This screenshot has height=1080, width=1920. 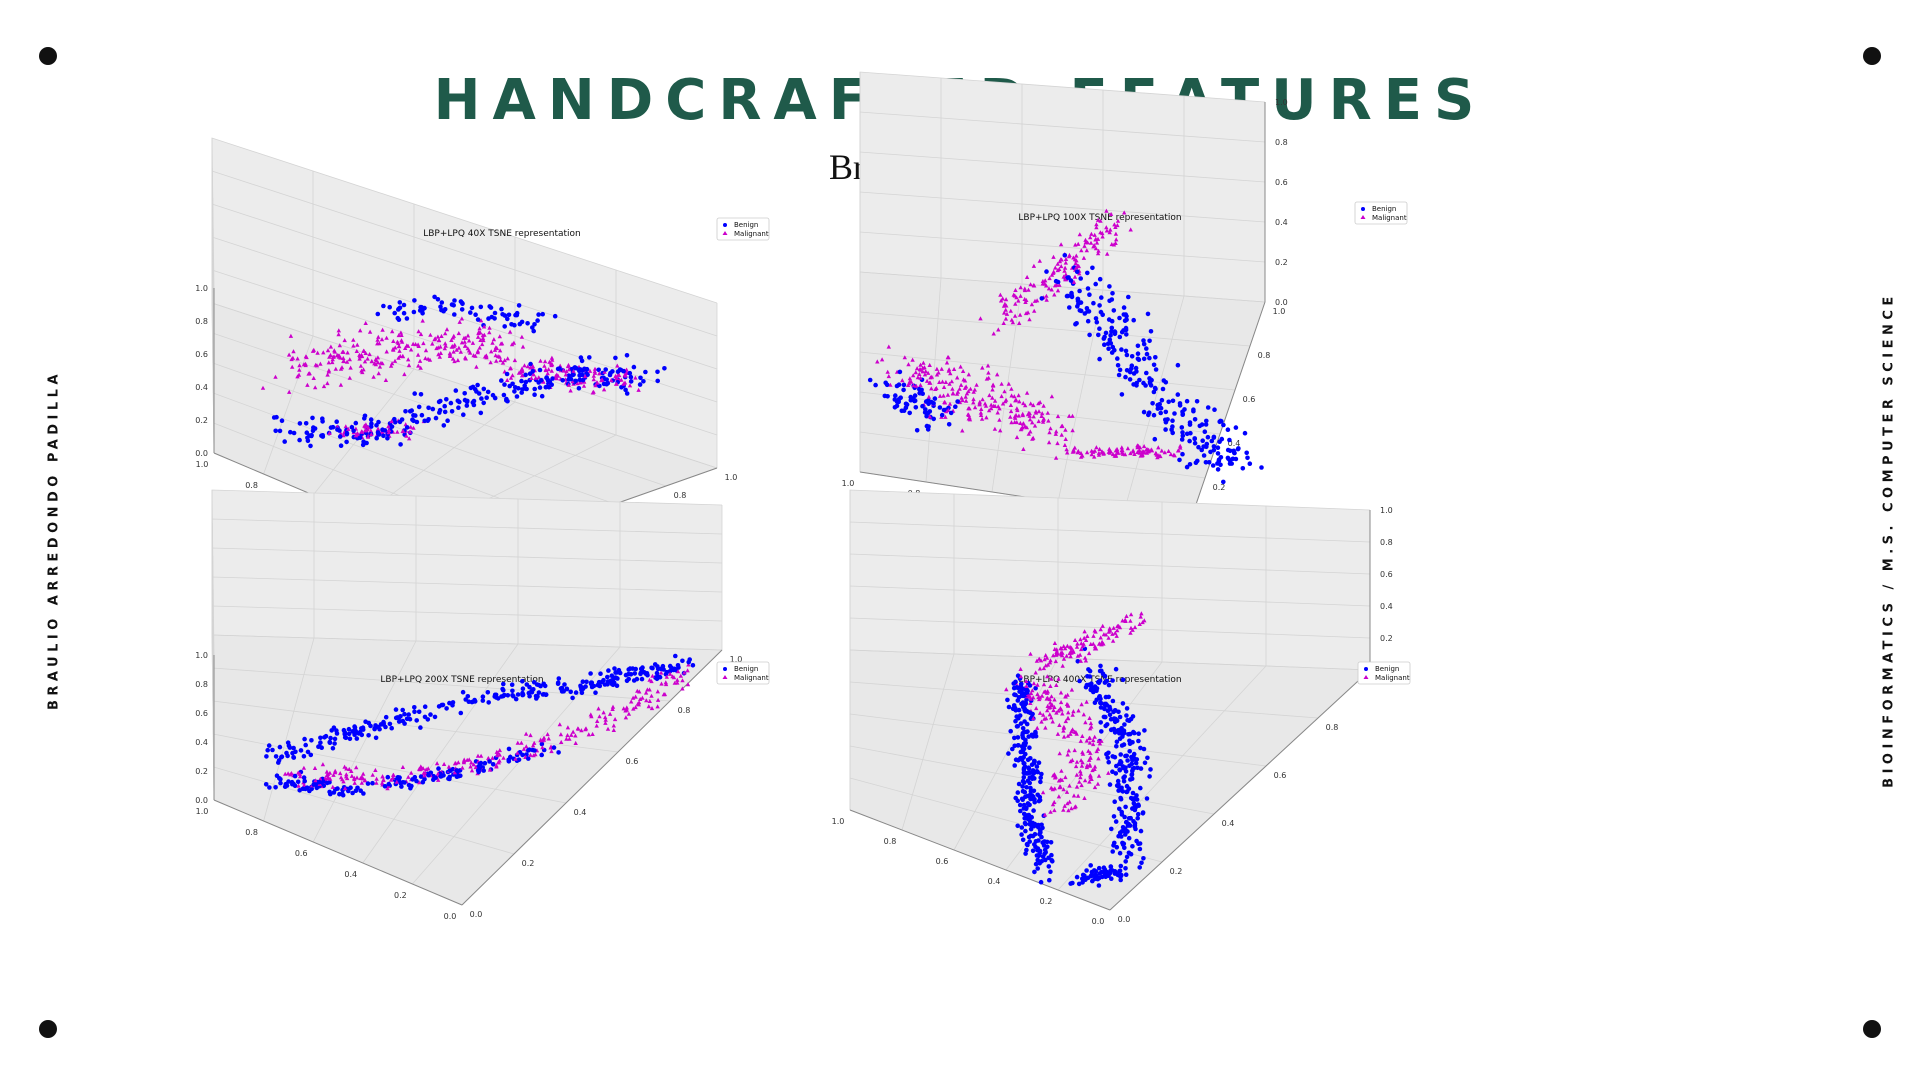 I want to click on right-pane, so click(x=1110, y=580).